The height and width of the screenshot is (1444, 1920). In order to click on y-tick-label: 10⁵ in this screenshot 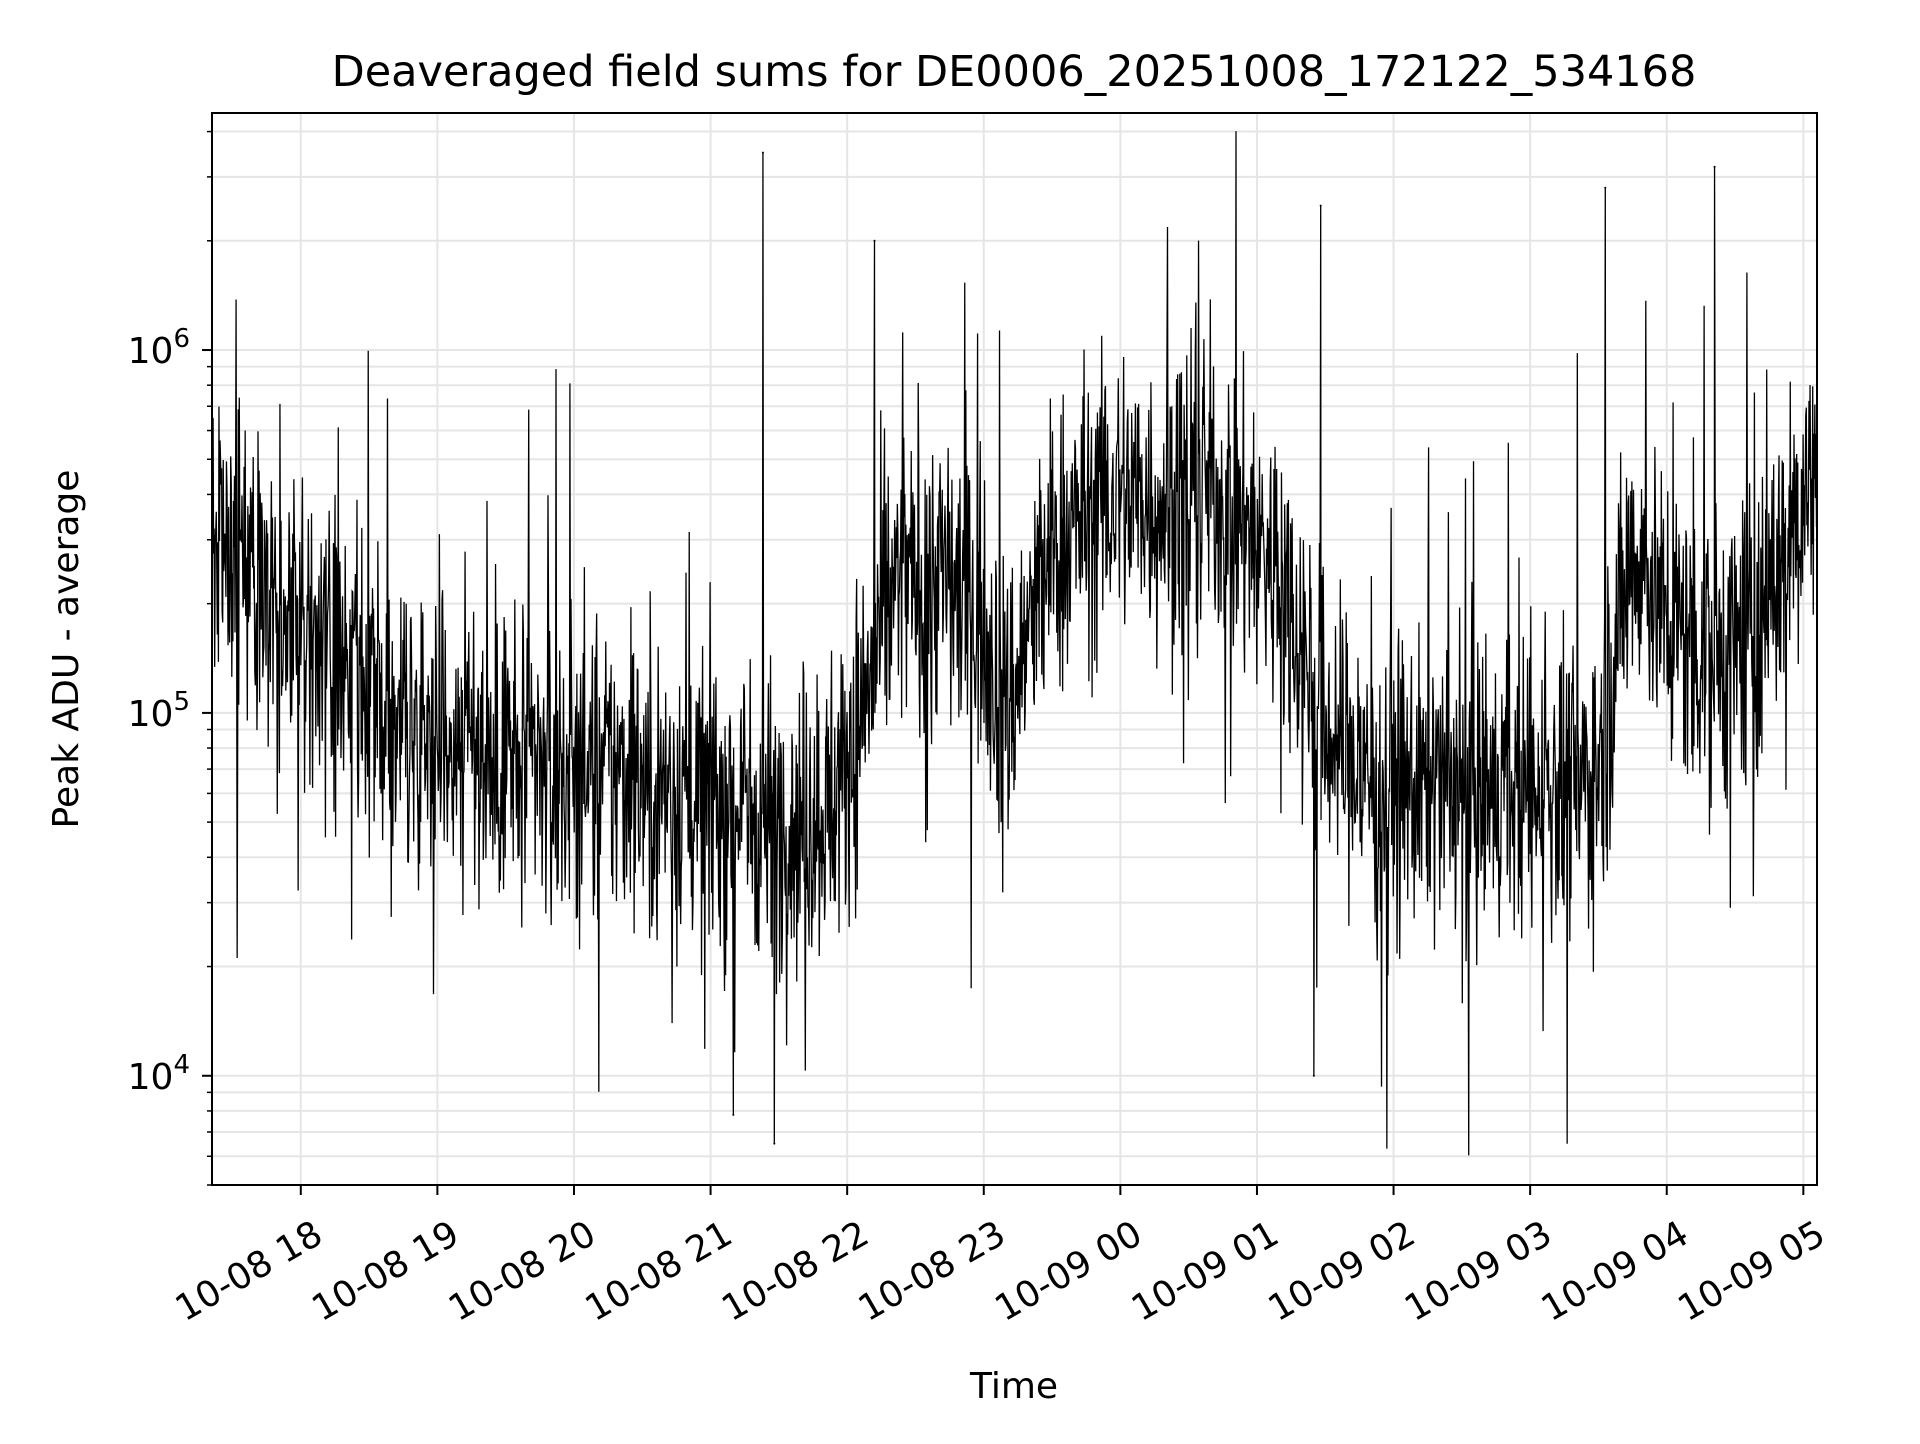, I will do `click(159, 711)`.